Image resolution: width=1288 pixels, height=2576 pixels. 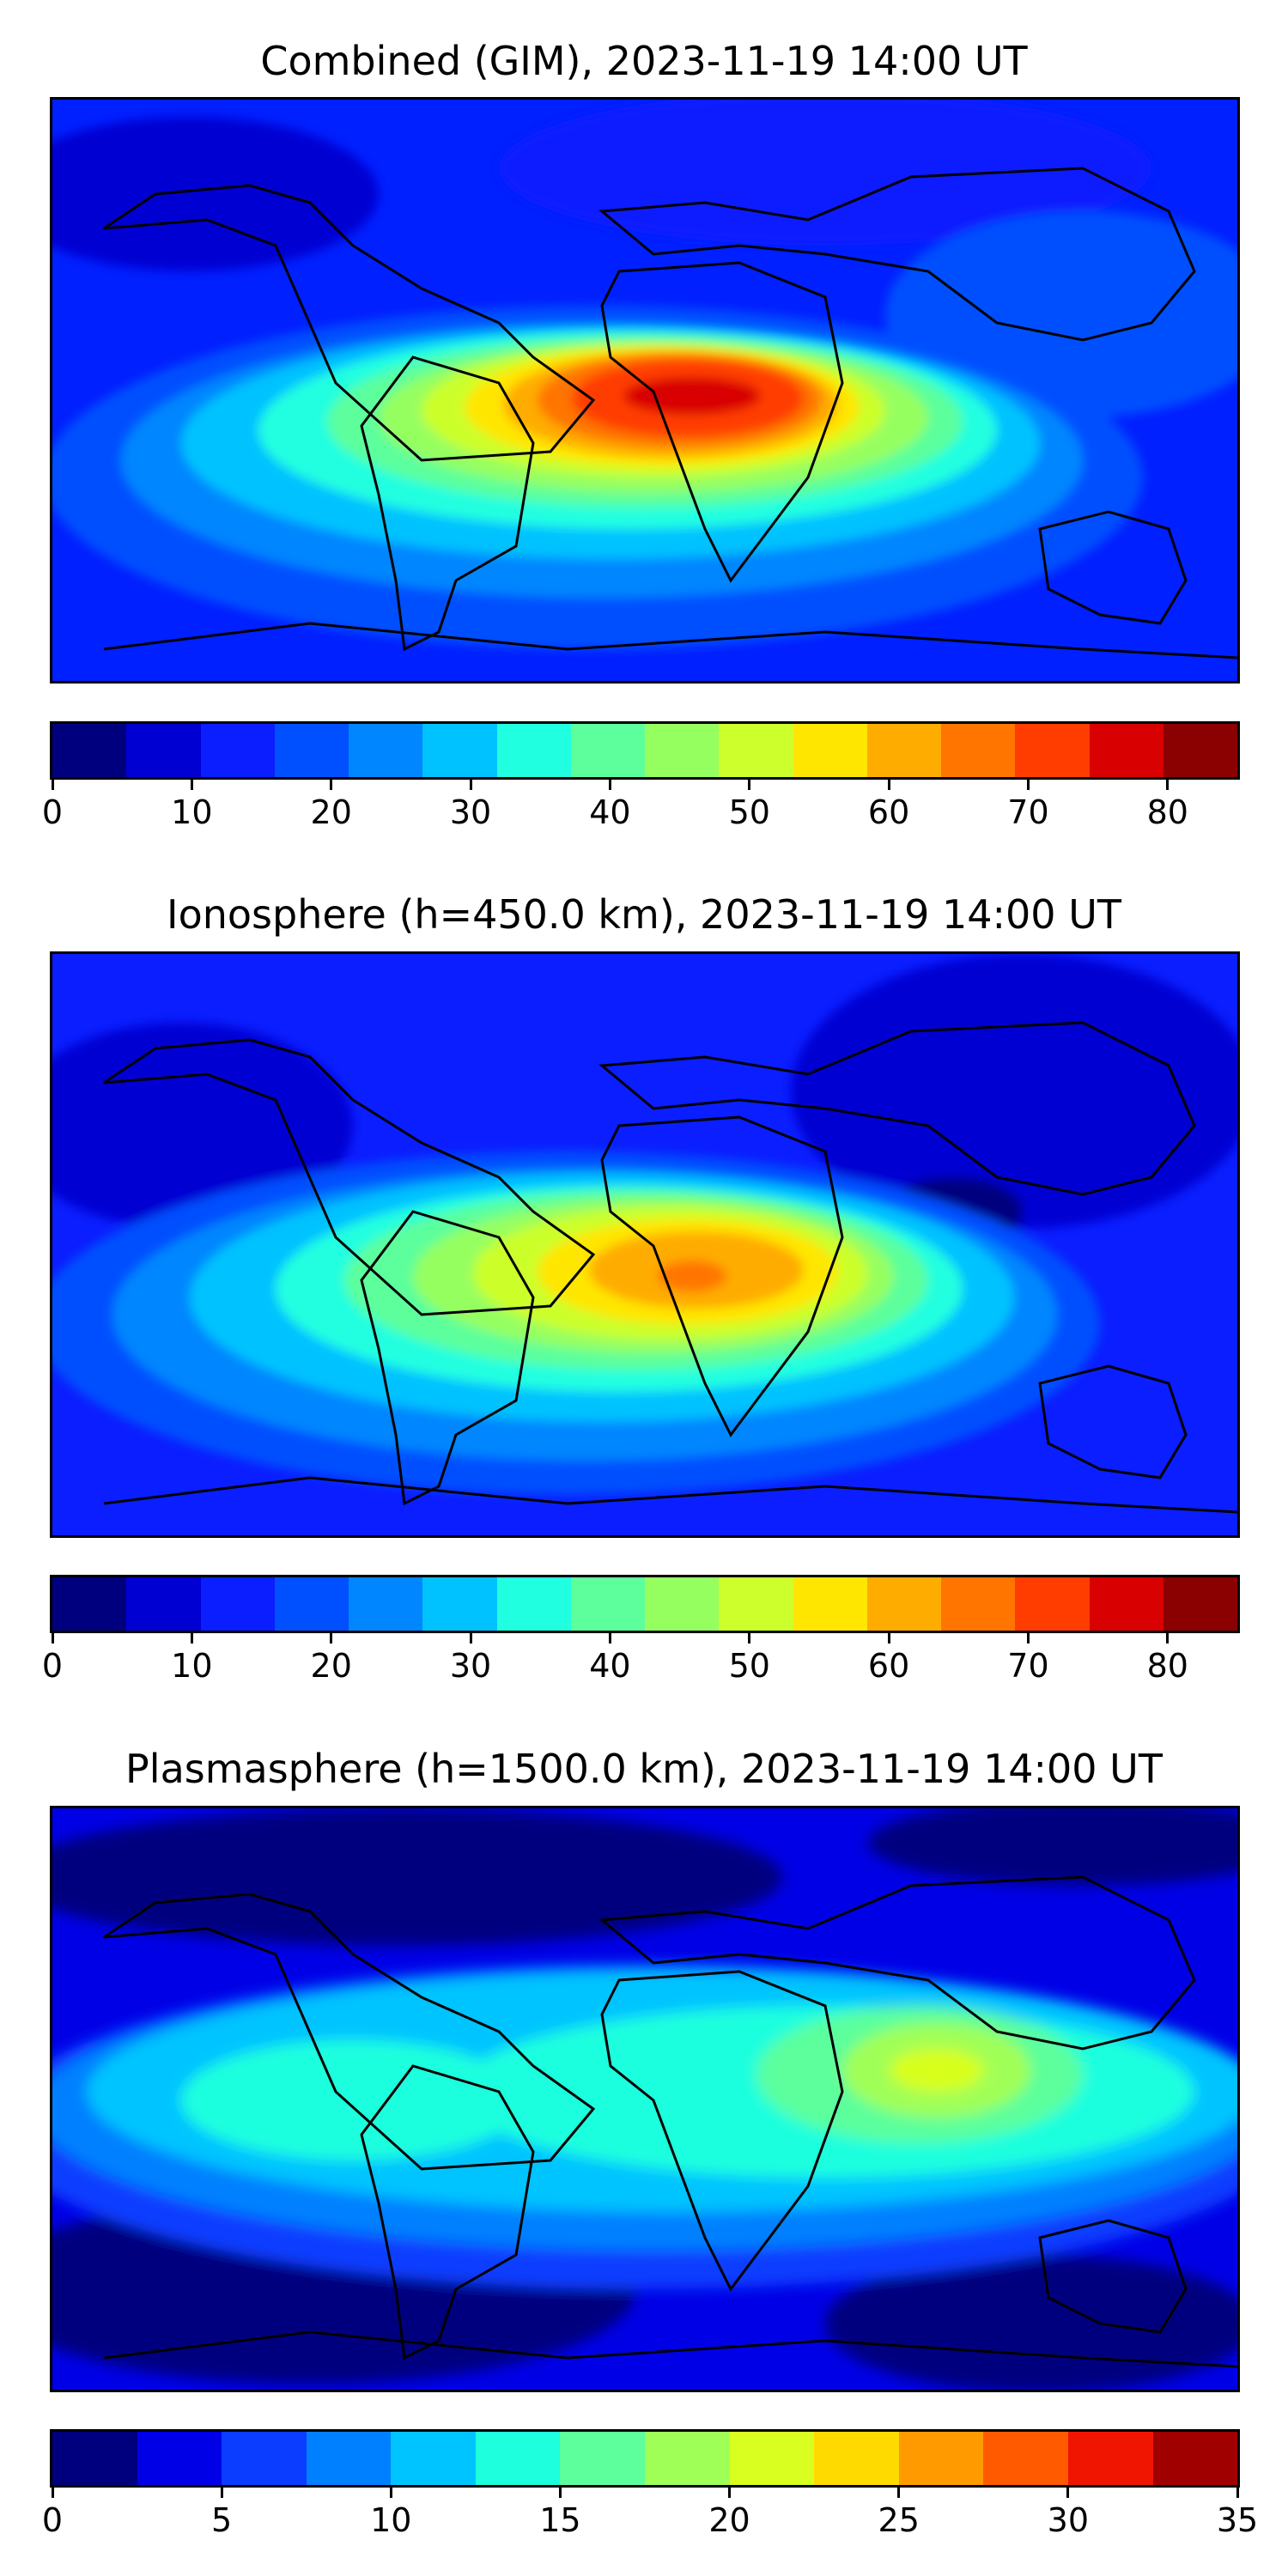 I want to click on tick-label: 40, so click(x=610, y=1666).